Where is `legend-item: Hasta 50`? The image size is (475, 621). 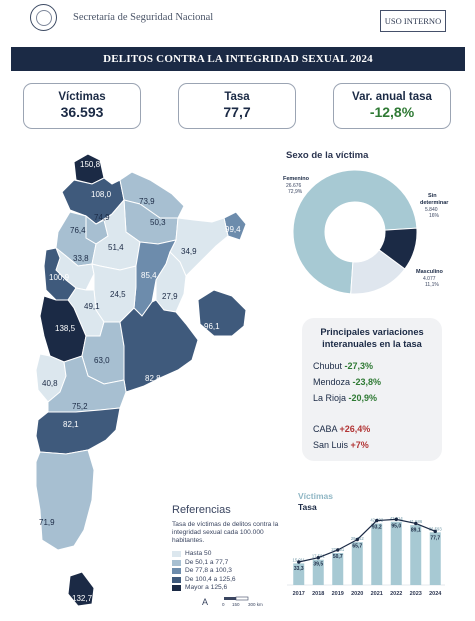 legend-item: Hasta 50 is located at coordinates (204, 554).